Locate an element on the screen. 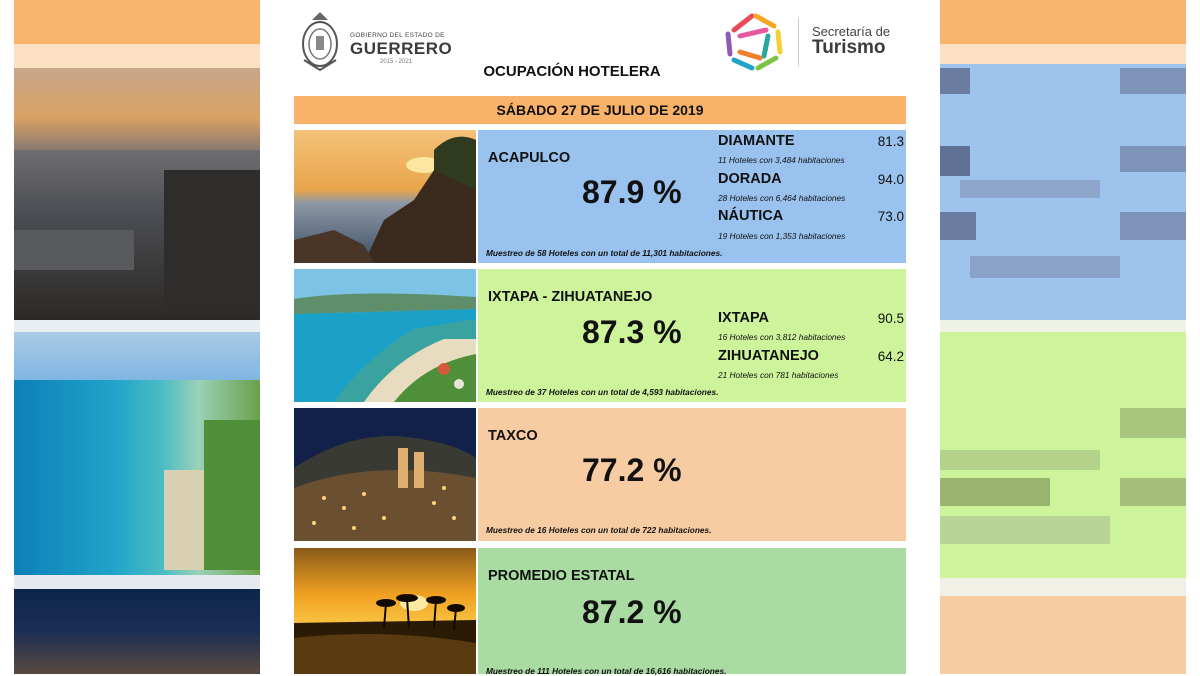 This screenshot has width=1200, height=676. taxco-photo is located at coordinates (385, 474).